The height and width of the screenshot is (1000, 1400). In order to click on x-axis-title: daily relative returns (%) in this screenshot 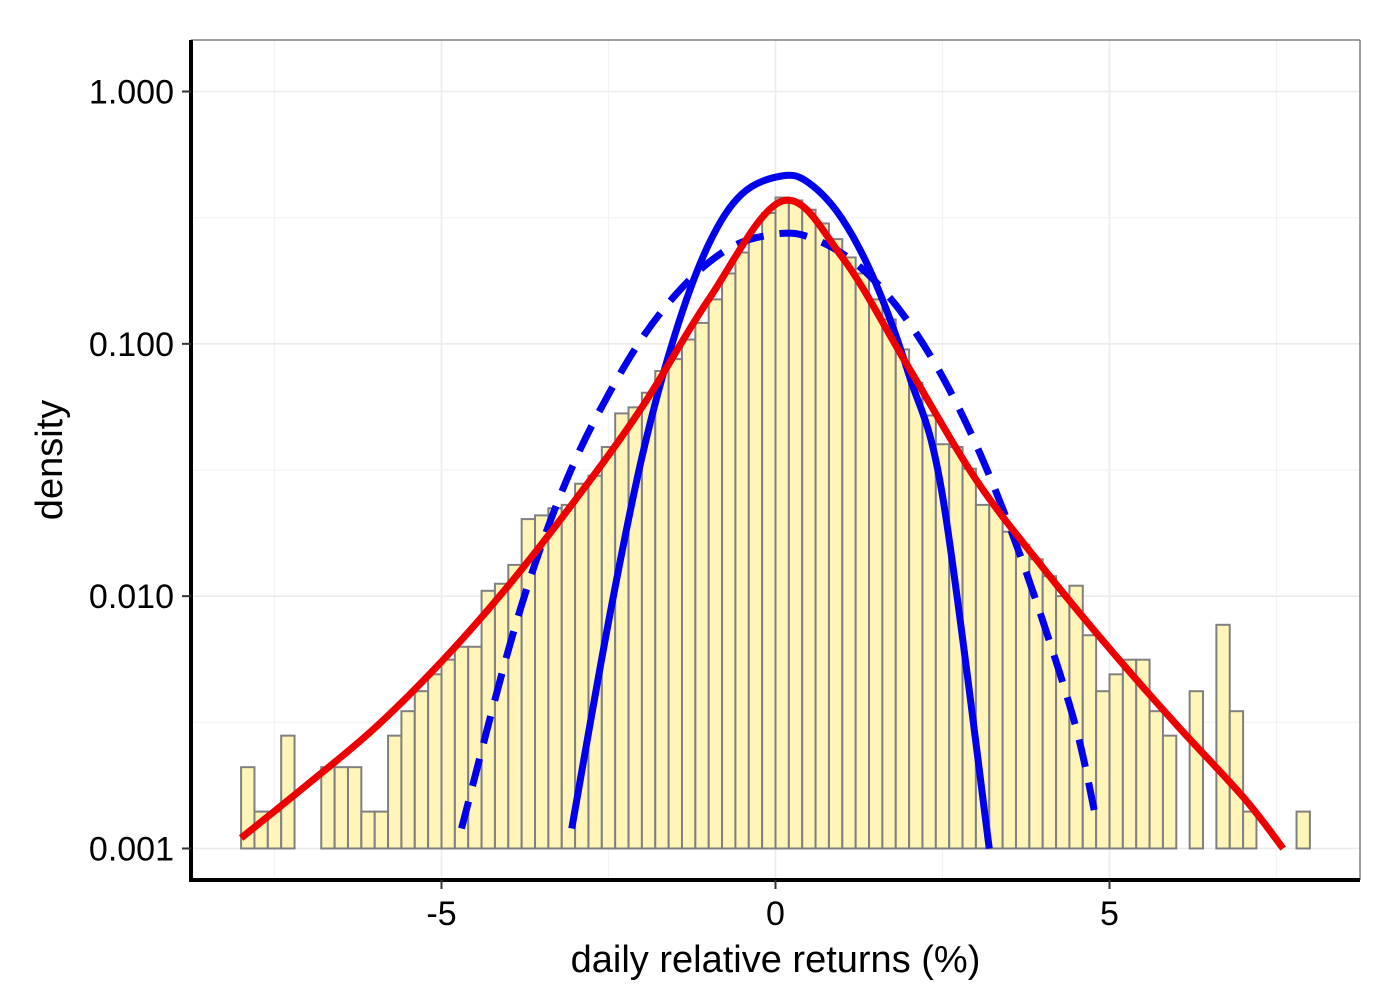, I will do `click(776, 960)`.